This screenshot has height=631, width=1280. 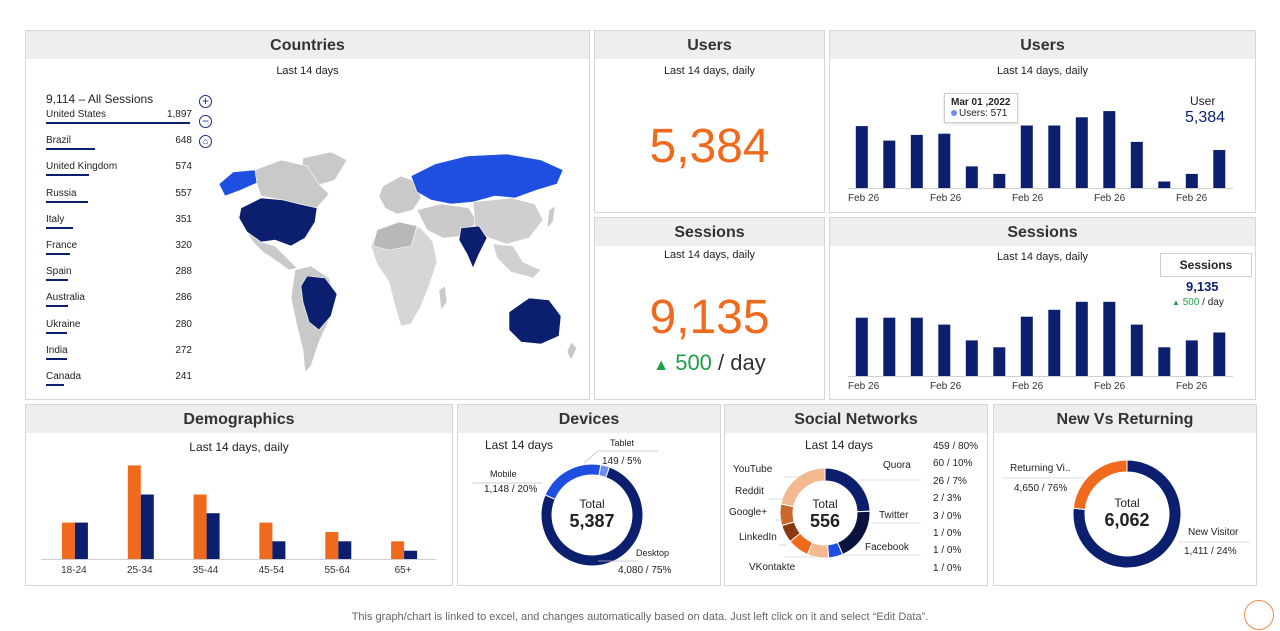 I want to click on social-label-youtube: YouTube, so click(x=753, y=469).